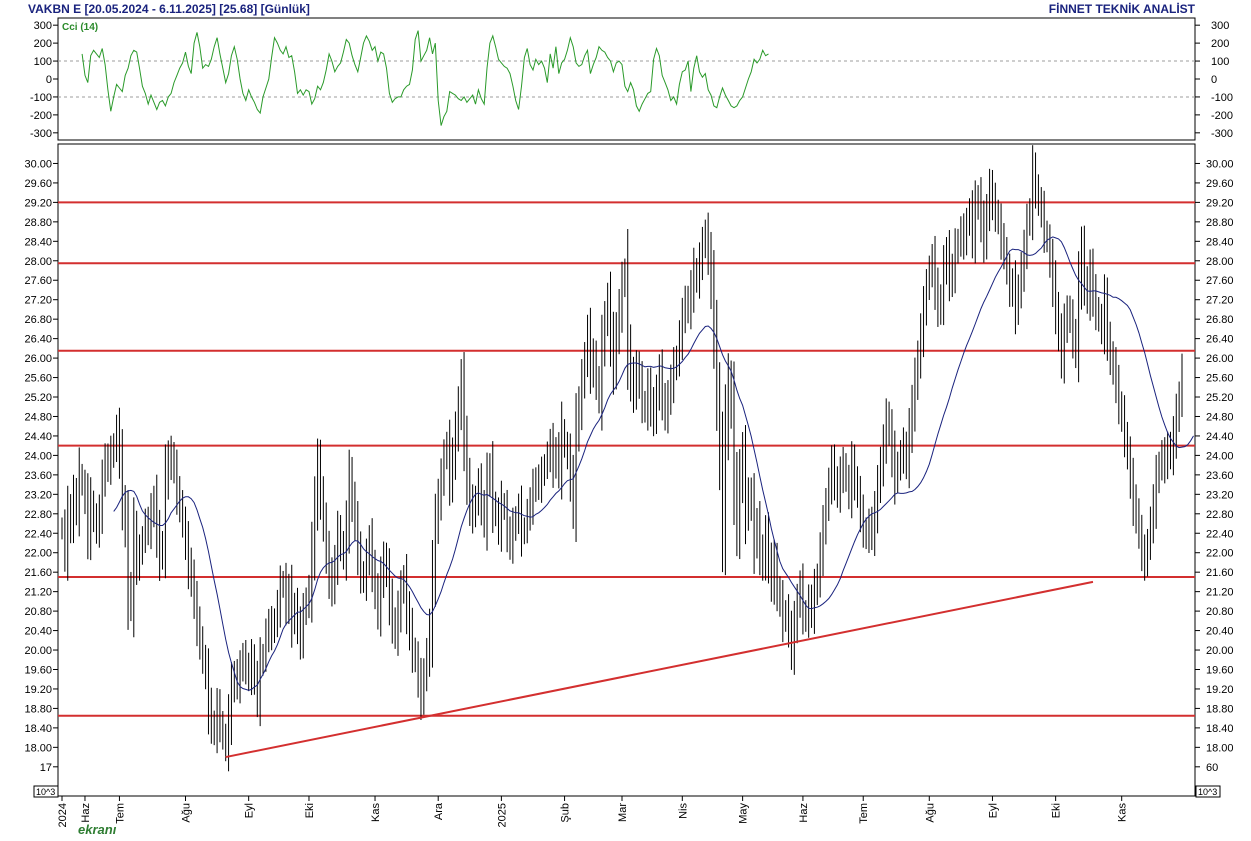 Image resolution: width=1251 pixels, height=841 pixels. I want to click on price-tick-label: 29.60, so click(1220, 184).